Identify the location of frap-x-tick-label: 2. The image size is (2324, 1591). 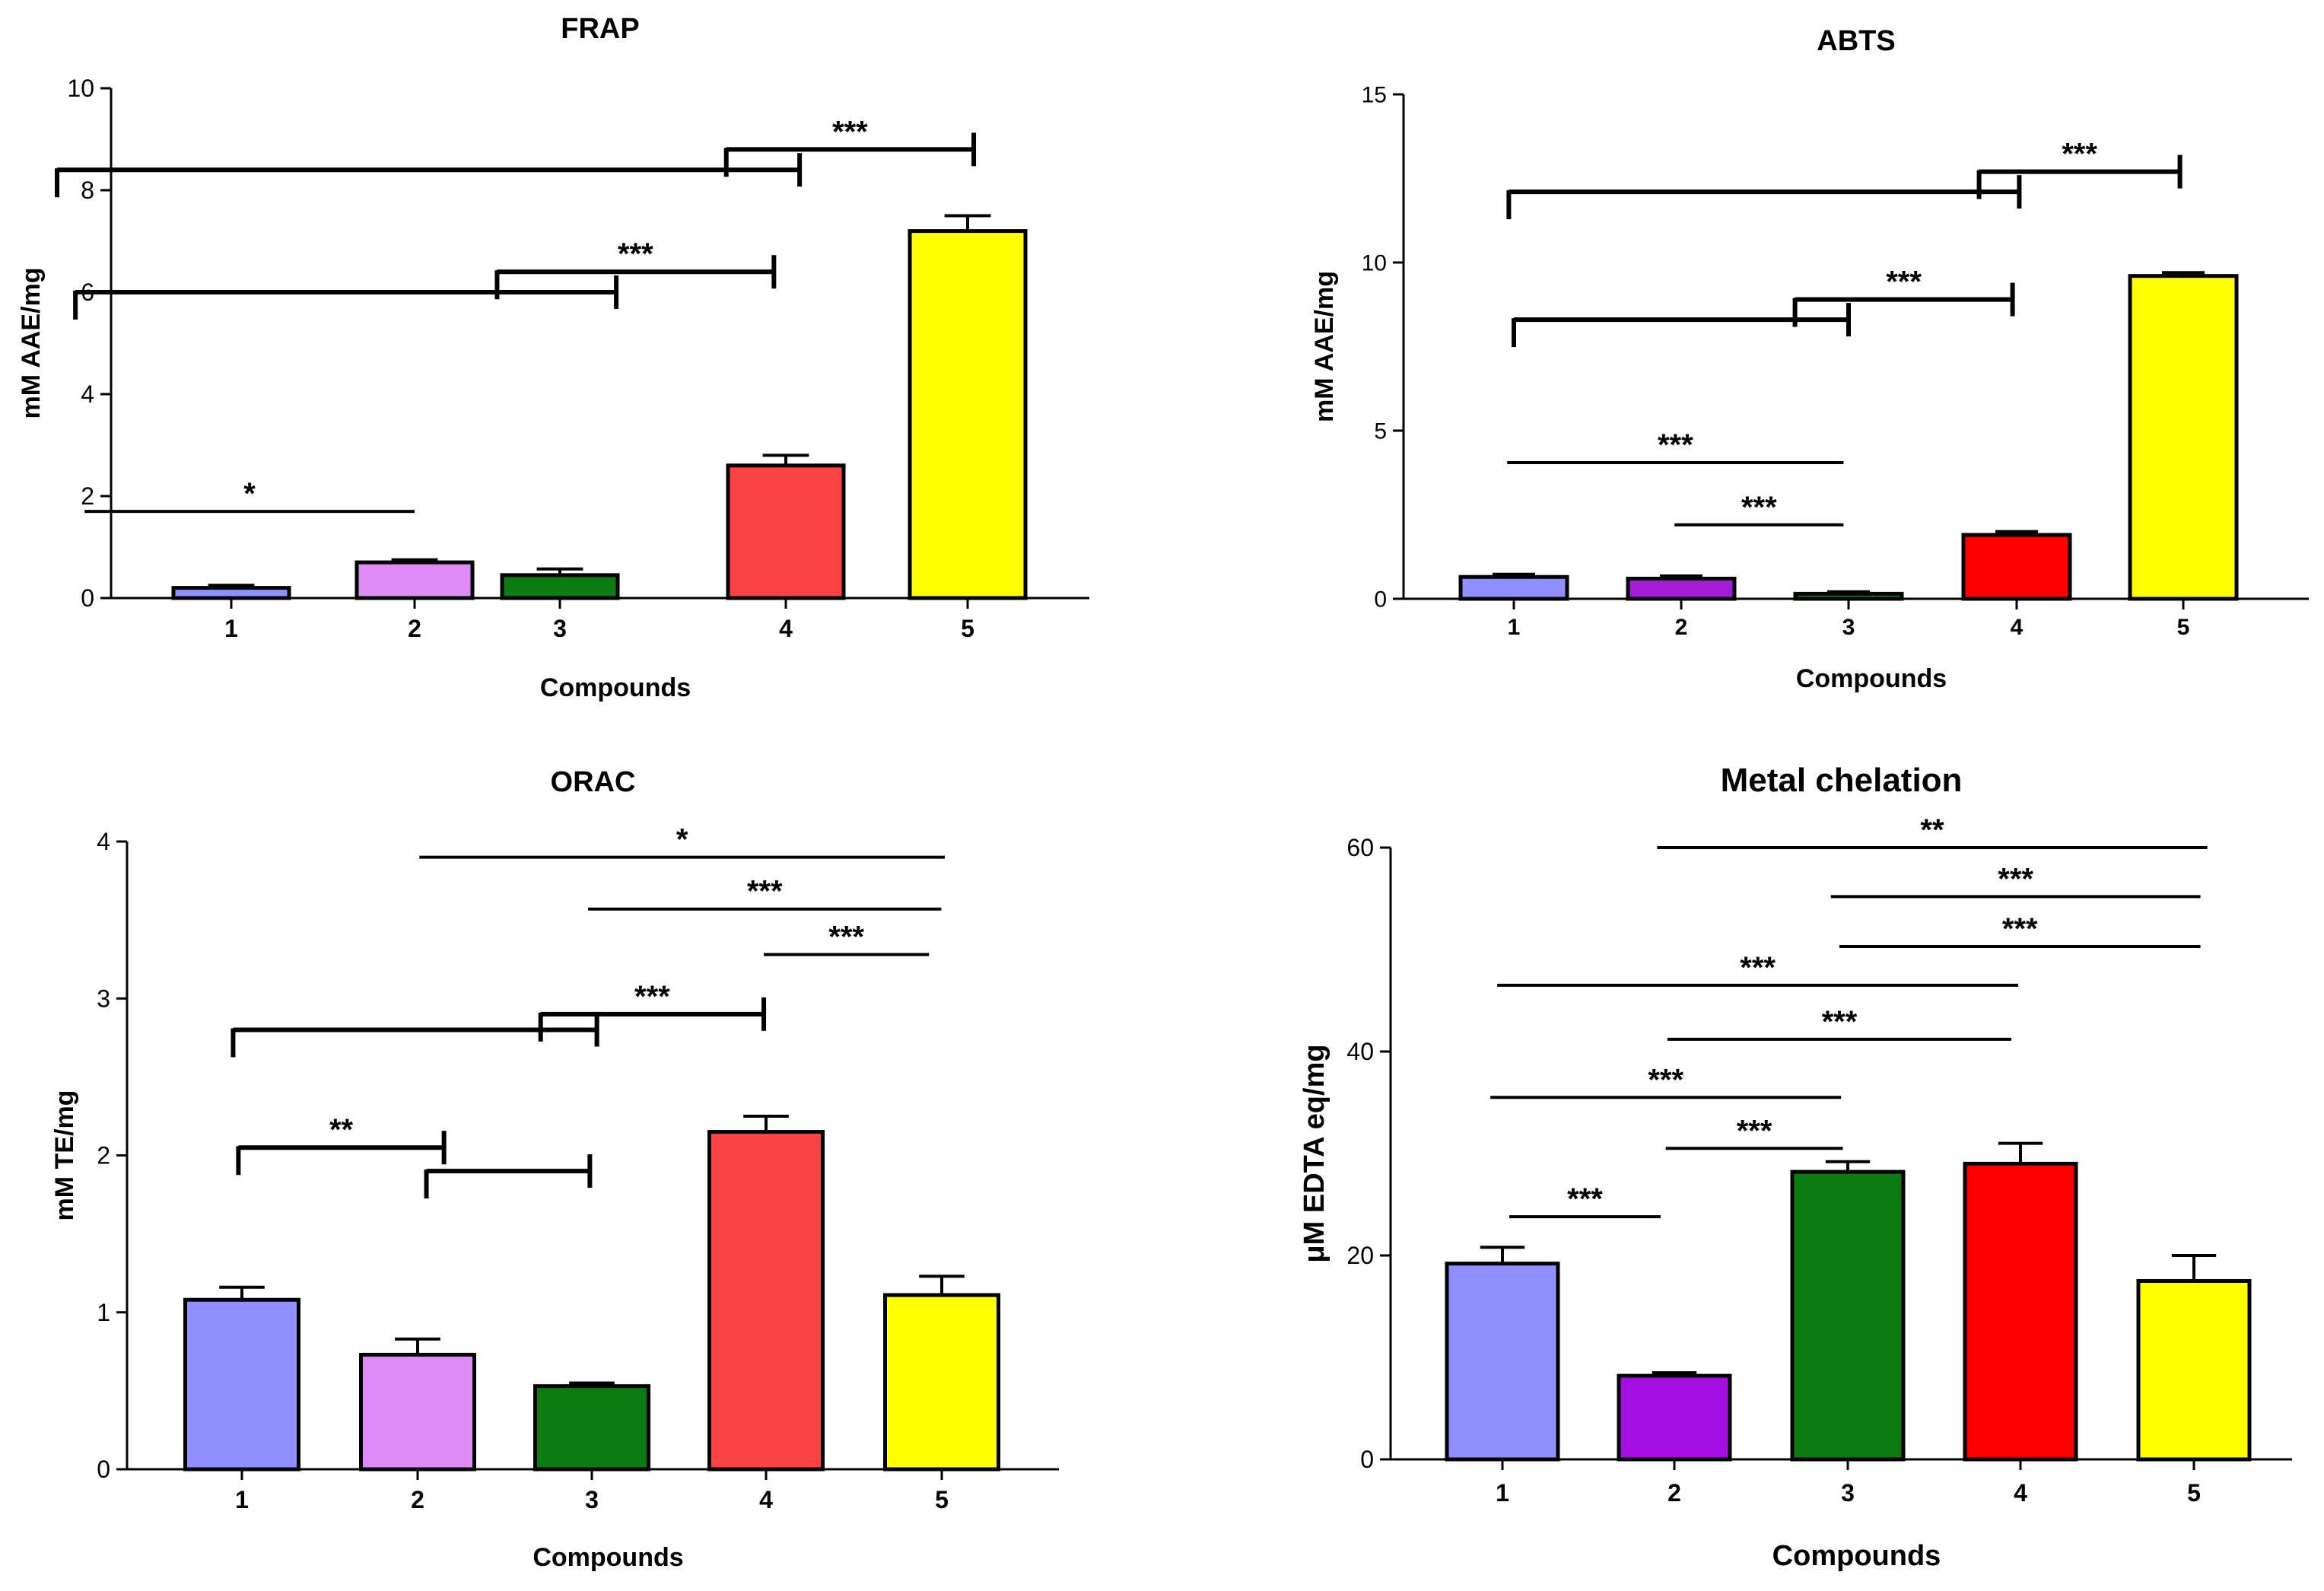
(415, 628).